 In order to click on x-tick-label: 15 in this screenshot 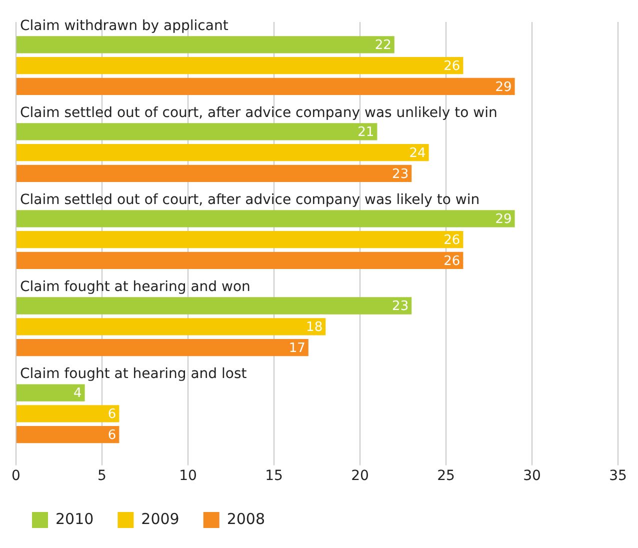, I will do `click(274, 476)`.